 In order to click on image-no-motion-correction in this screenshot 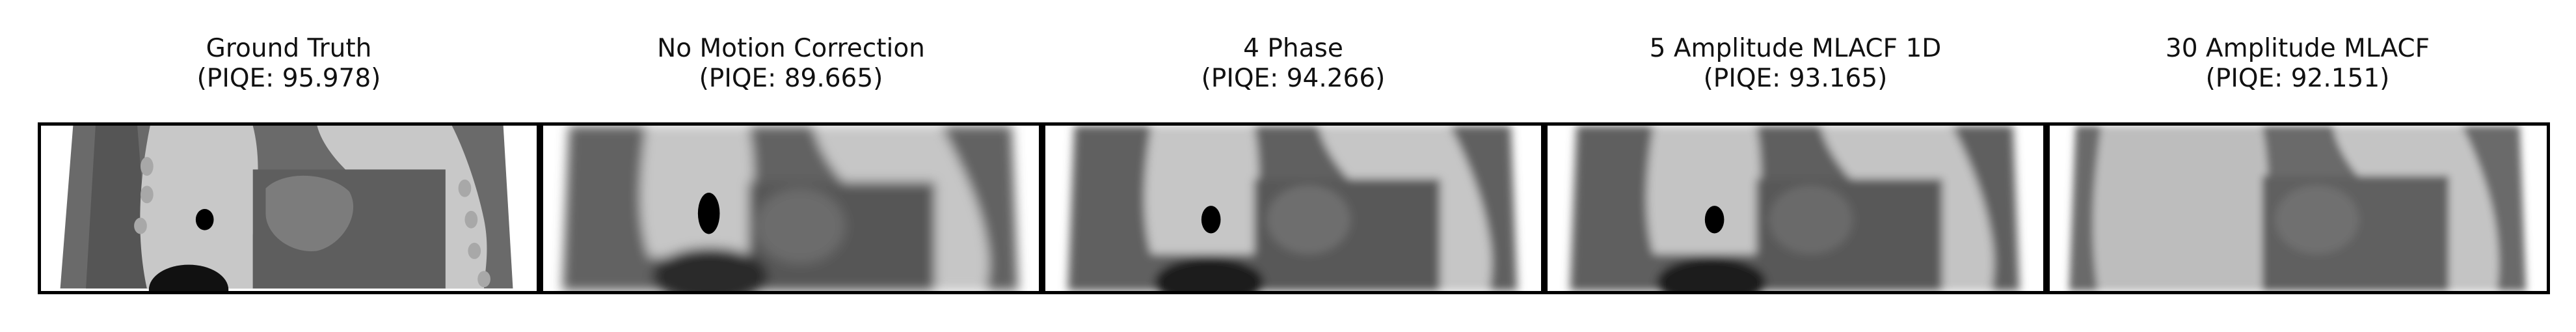, I will do `click(791, 208)`.